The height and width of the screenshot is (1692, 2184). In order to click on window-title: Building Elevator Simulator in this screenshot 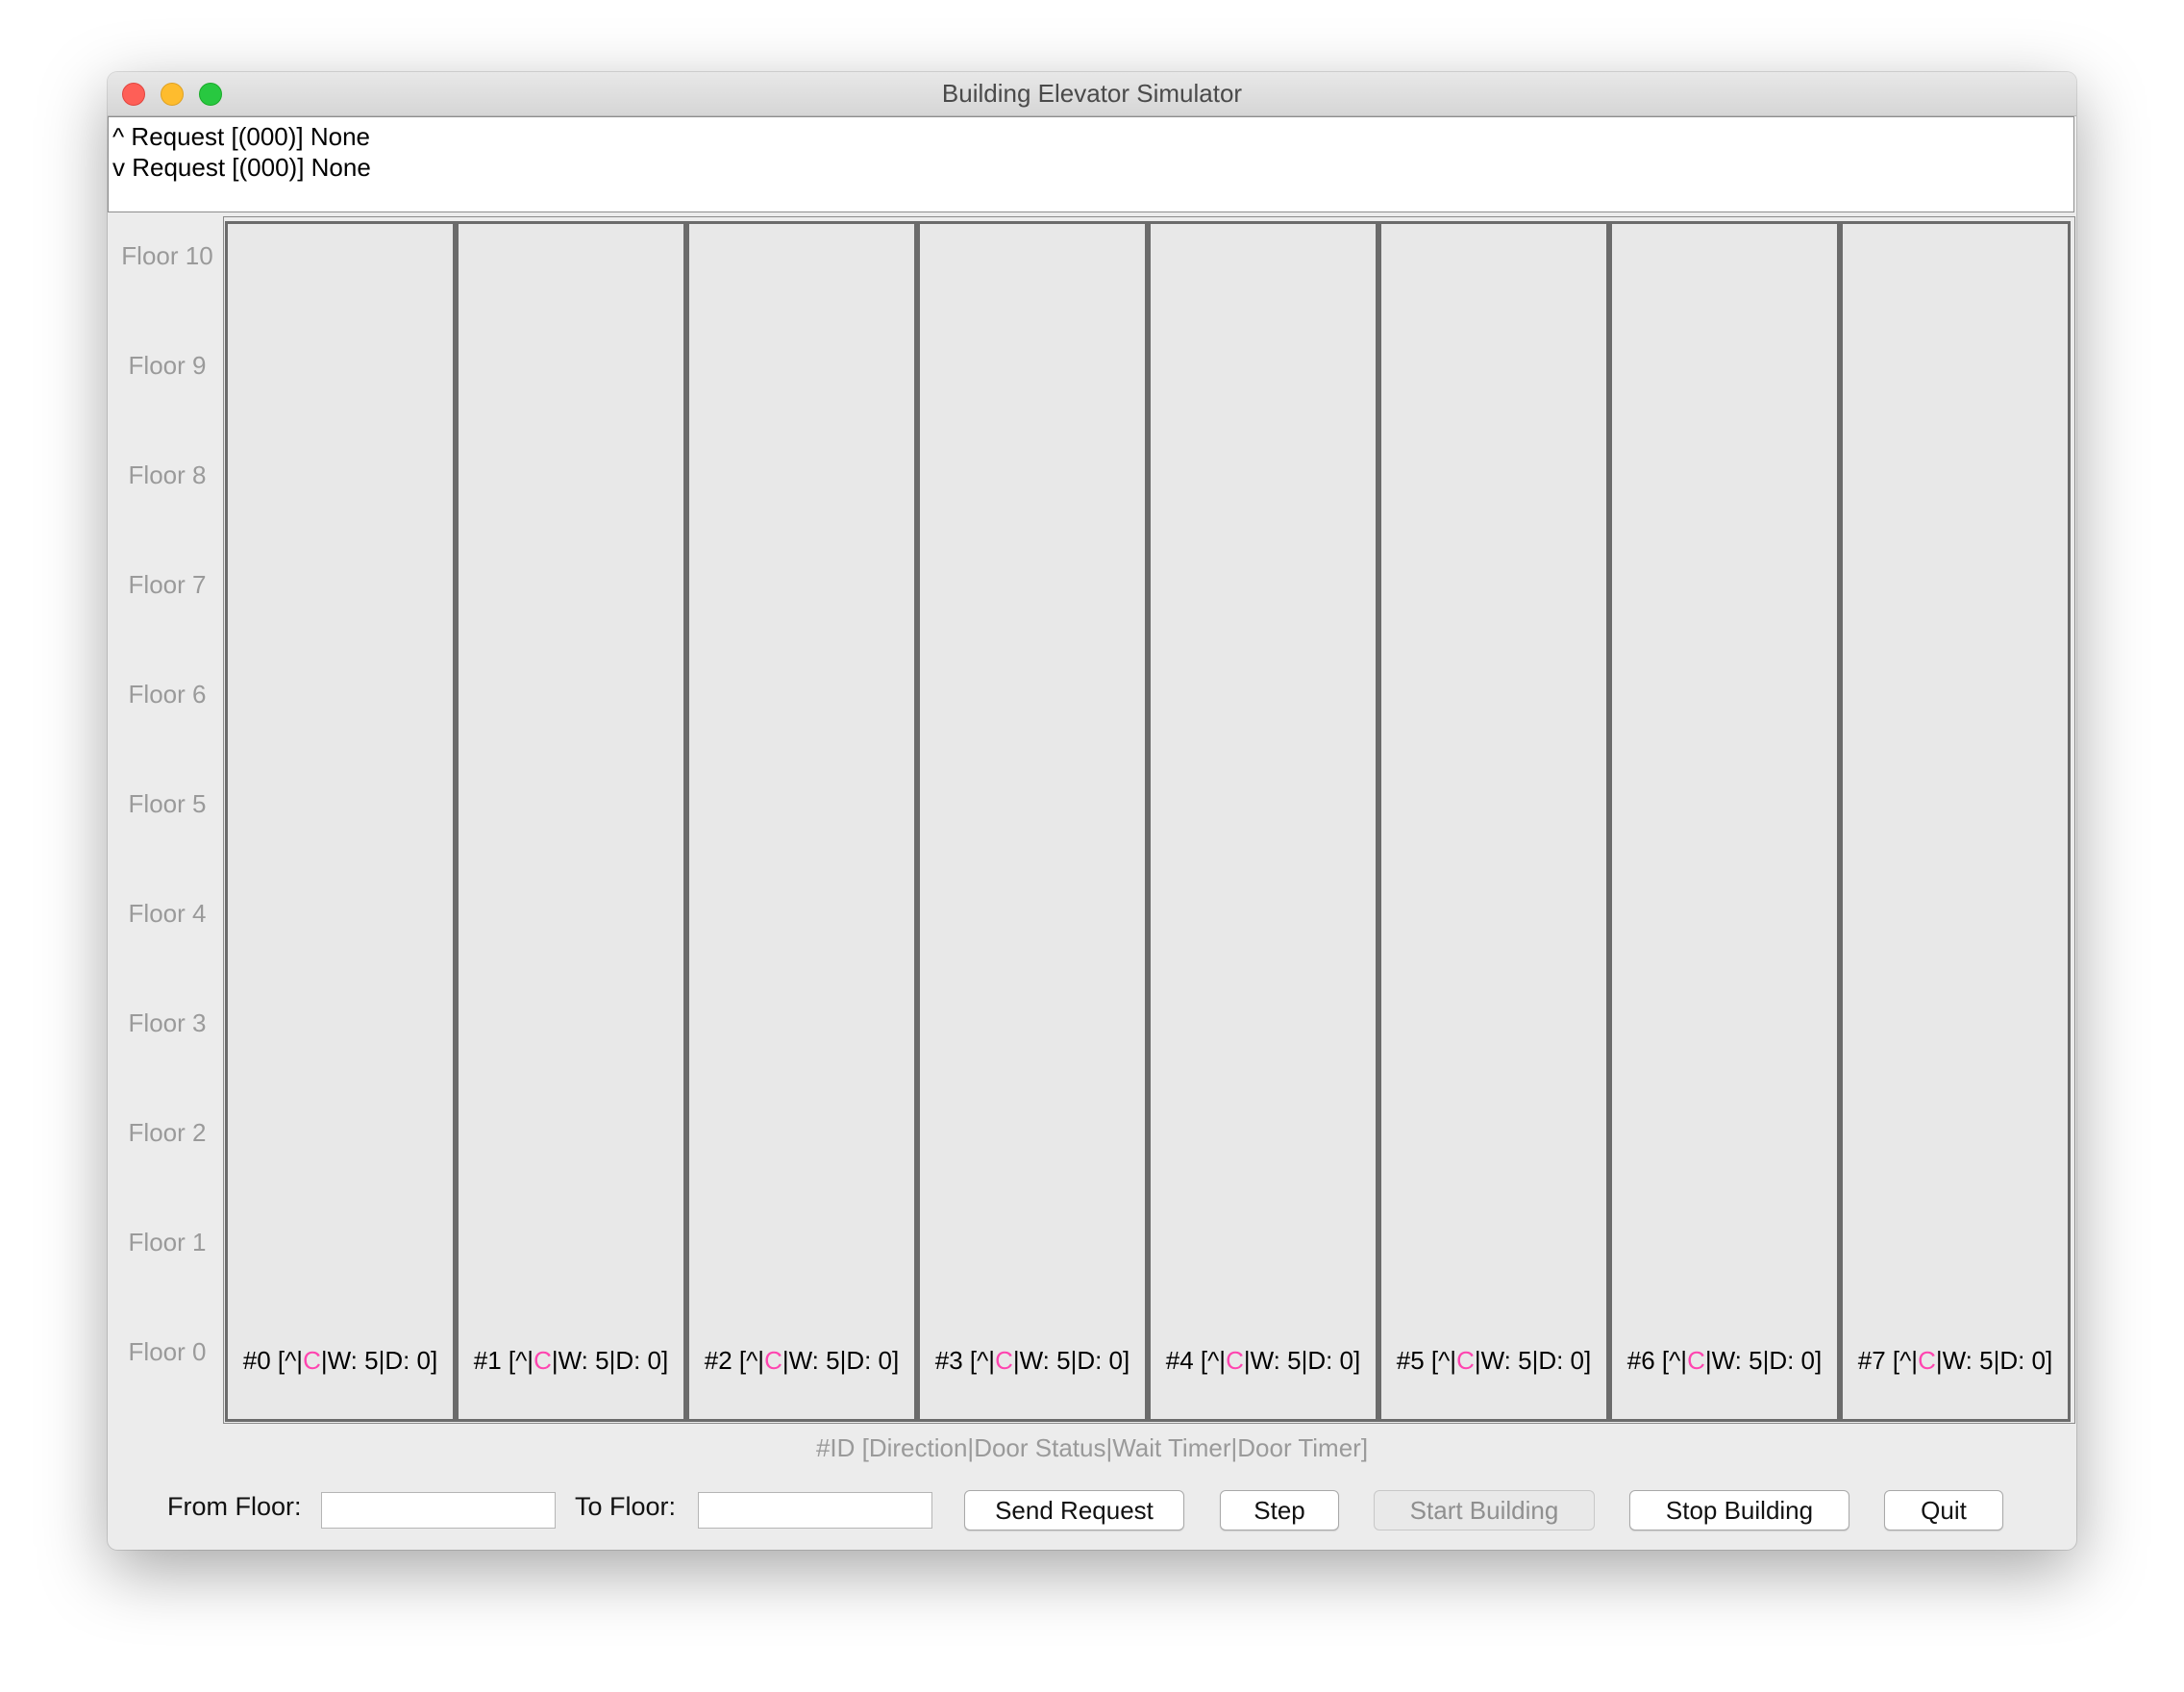, I will do `click(1092, 93)`.